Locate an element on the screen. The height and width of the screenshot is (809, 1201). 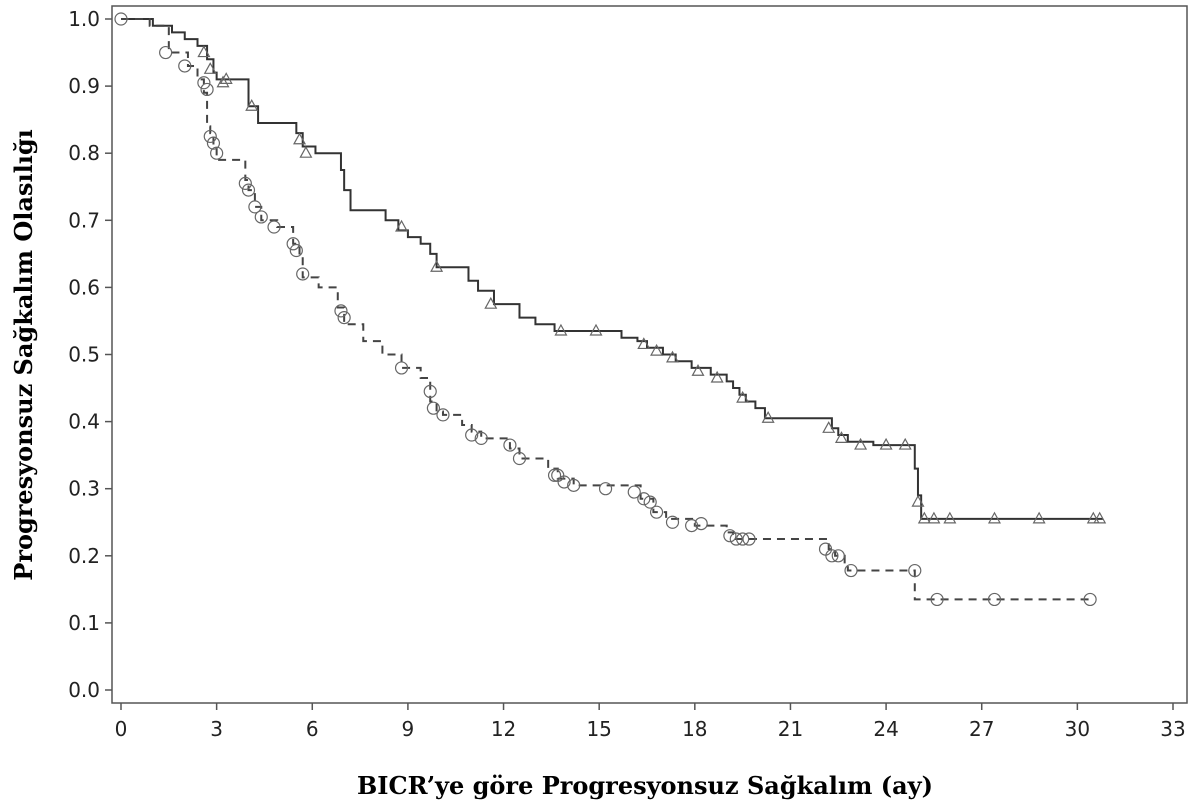
y-tick-label: 0.3 is located at coordinates (84, 489).